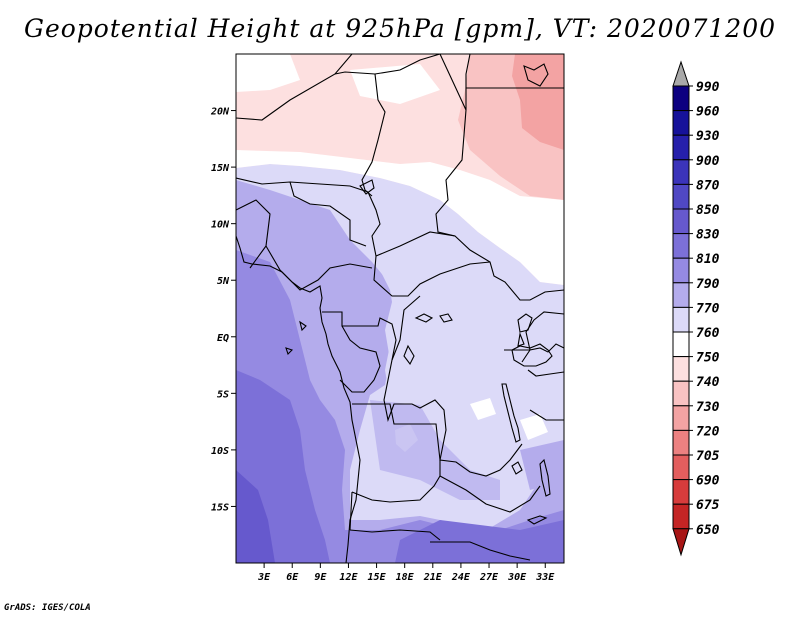 This screenshot has width=800, height=618. Describe the element at coordinates (255, 516) in the screenshot. I see `field-850-sw` at that location.